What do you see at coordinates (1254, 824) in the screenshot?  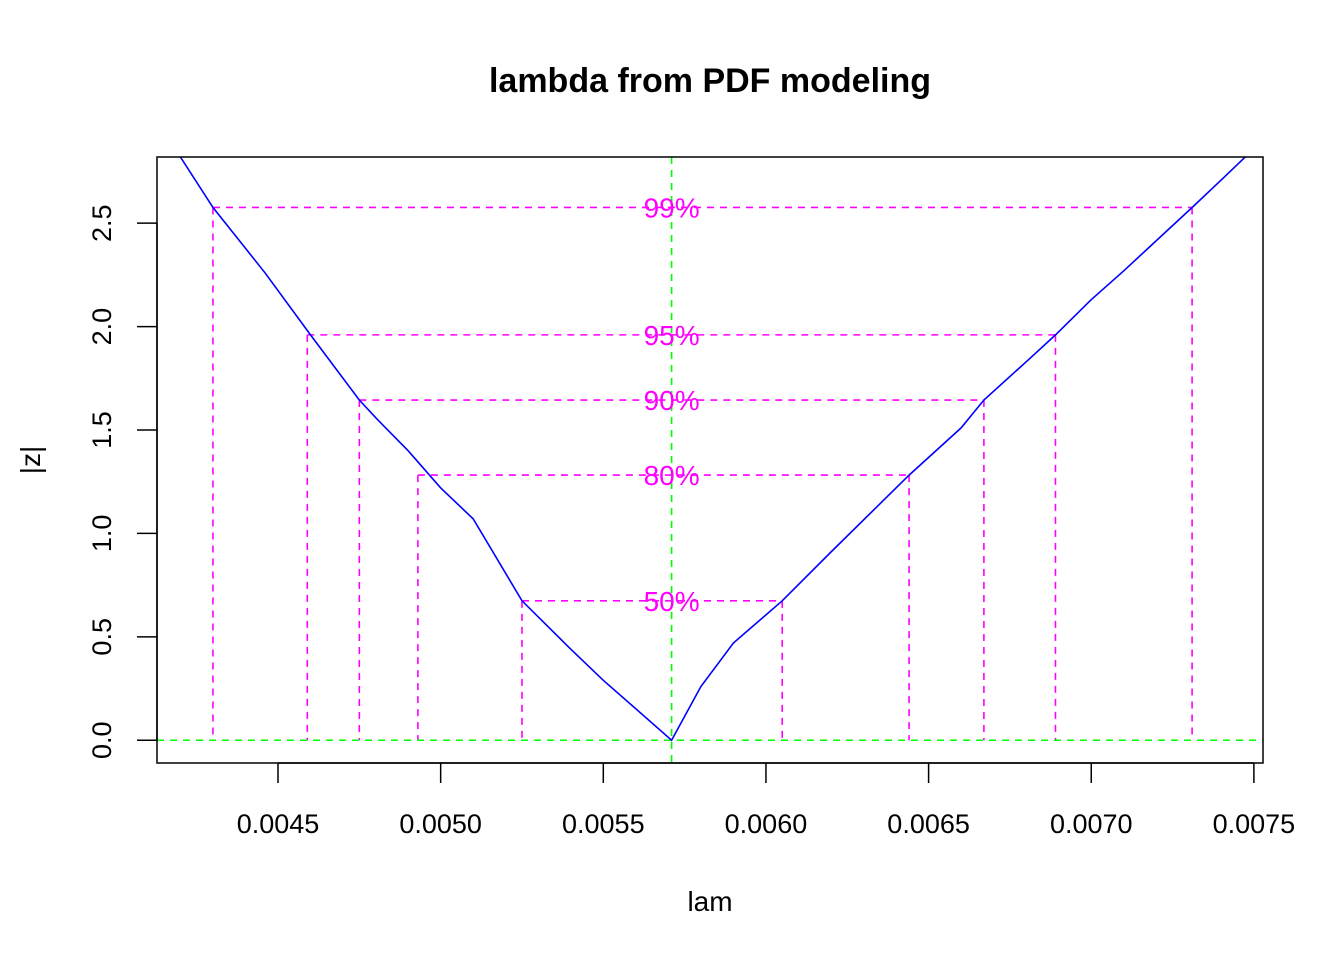 I see `x-tick-label: 0.0075` at bounding box center [1254, 824].